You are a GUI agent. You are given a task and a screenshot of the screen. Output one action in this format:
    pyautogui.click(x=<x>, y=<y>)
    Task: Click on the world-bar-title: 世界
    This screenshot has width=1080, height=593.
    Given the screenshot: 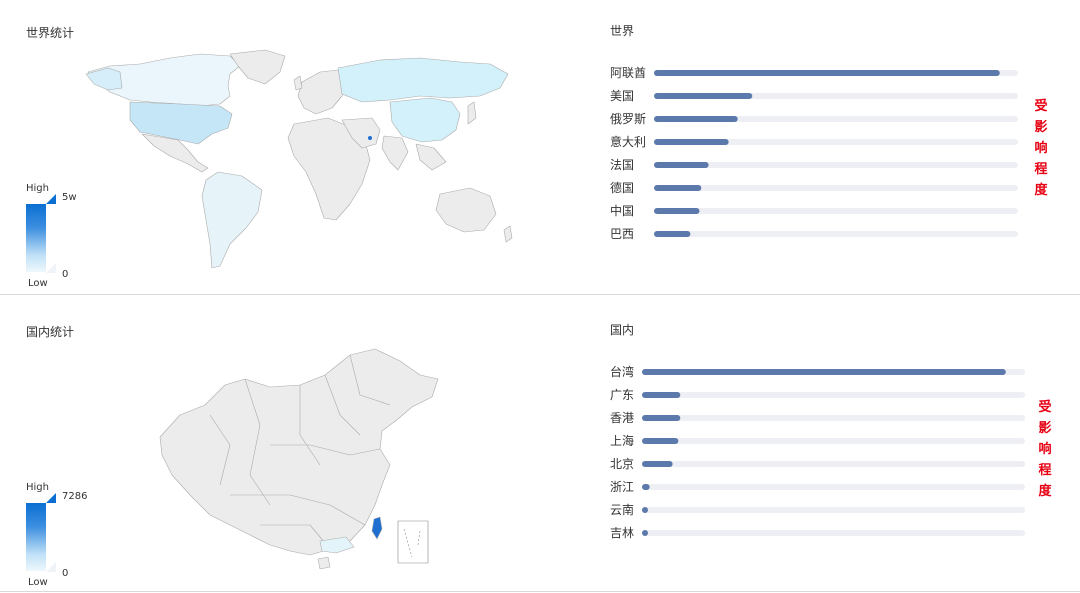 What is the action you would take?
    pyautogui.click(x=622, y=31)
    